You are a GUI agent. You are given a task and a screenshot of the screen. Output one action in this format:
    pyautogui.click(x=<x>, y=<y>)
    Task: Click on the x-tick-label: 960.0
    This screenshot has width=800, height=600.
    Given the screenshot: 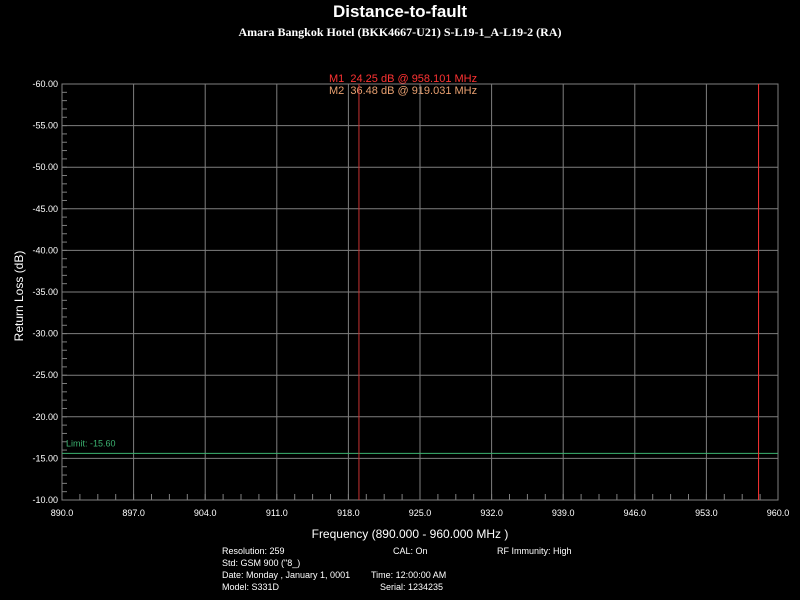 What is the action you would take?
    pyautogui.click(x=778, y=513)
    